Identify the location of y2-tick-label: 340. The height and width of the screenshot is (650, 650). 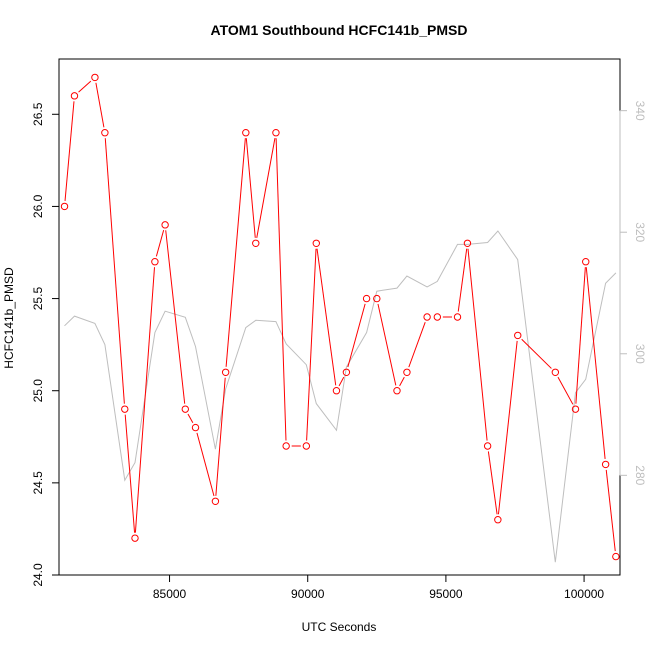
(640, 111).